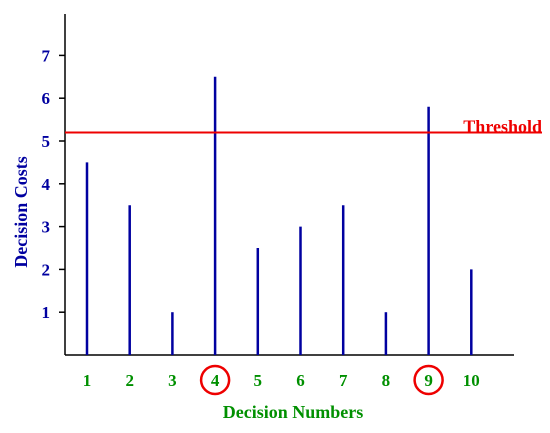  I want to click on x-tick-label: 6, so click(300, 380).